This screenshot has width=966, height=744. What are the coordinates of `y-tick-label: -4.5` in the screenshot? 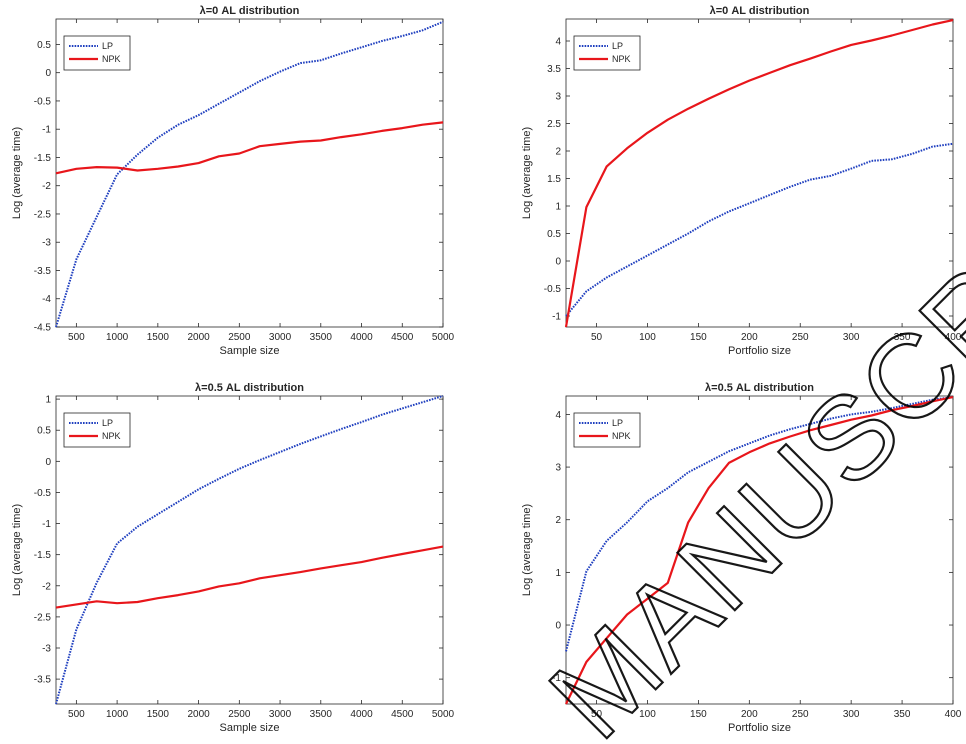 It's located at (43, 328).